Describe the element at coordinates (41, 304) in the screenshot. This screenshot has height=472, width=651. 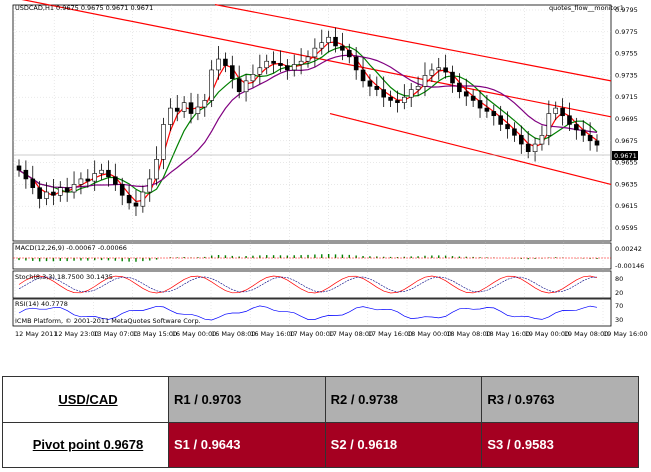
I see `rsi-label: RSI(14) 40.7778` at that location.